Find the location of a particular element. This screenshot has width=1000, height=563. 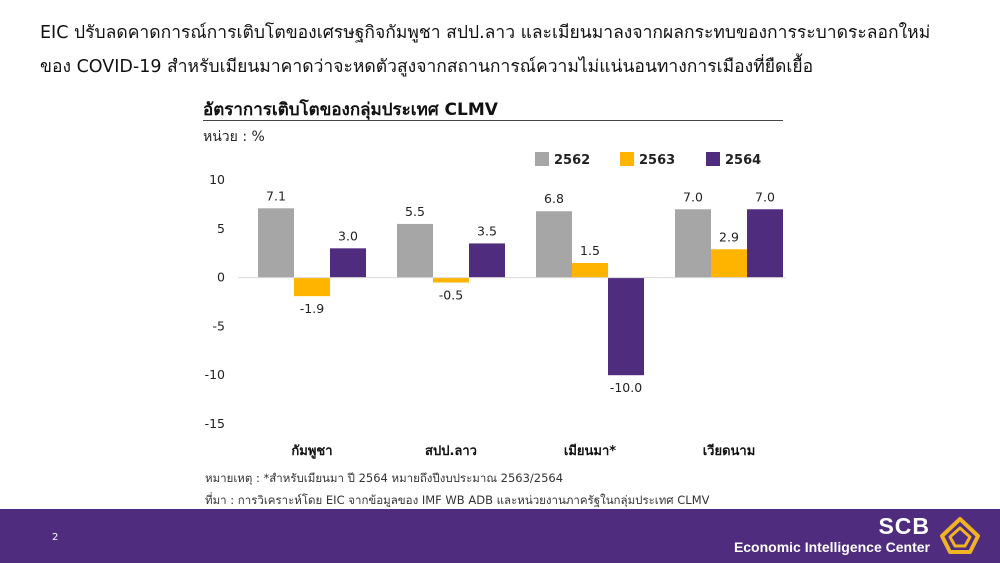

y-tick-label: 5 is located at coordinates (221, 228).